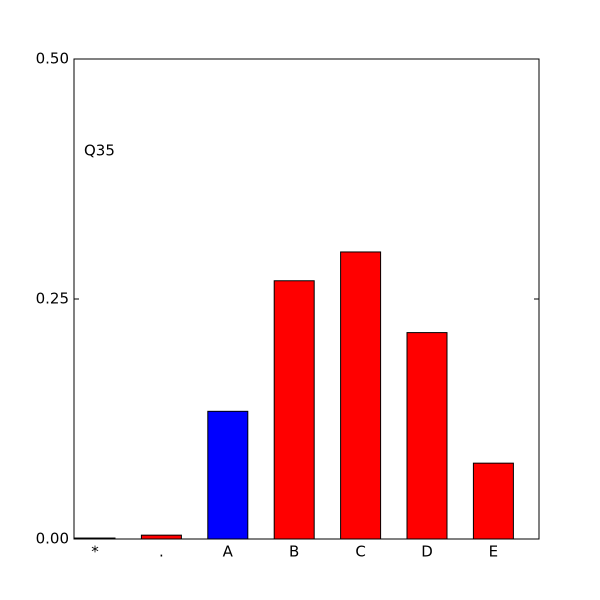  What do you see at coordinates (294, 552) in the screenshot?
I see `x-tick-label: B` at bounding box center [294, 552].